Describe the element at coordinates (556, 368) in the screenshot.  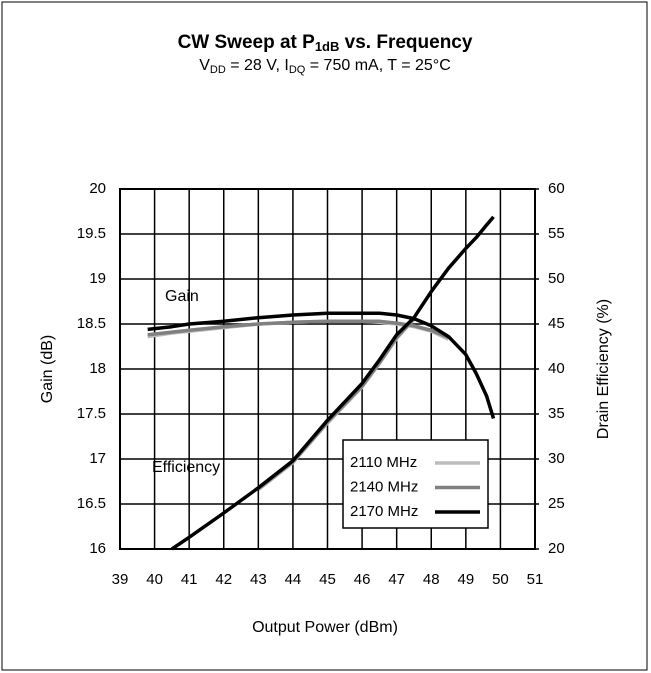
I see `y2-tick-label: 40` at that location.